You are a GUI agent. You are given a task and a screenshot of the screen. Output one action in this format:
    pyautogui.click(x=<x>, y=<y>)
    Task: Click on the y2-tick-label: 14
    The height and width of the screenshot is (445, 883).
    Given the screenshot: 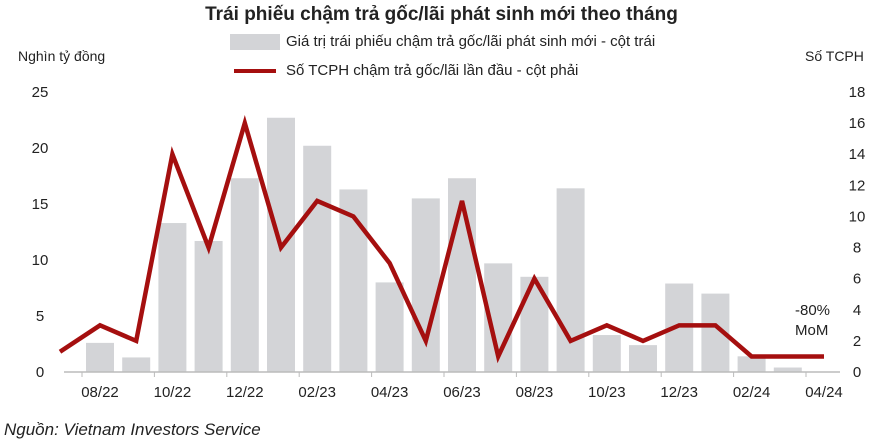 What is the action you would take?
    pyautogui.click(x=857, y=154)
    